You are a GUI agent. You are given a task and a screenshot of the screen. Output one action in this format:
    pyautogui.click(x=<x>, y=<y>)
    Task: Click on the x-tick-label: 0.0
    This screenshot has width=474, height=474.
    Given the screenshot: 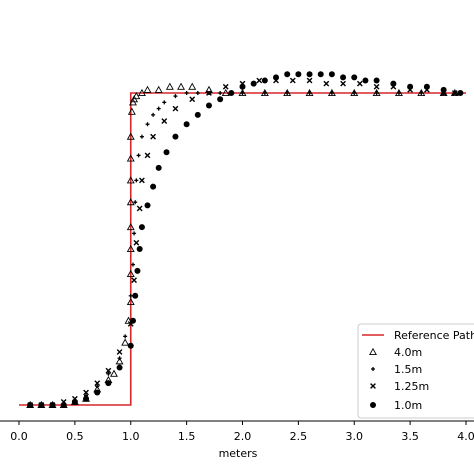 What is the action you would take?
    pyautogui.click(x=19, y=436)
    